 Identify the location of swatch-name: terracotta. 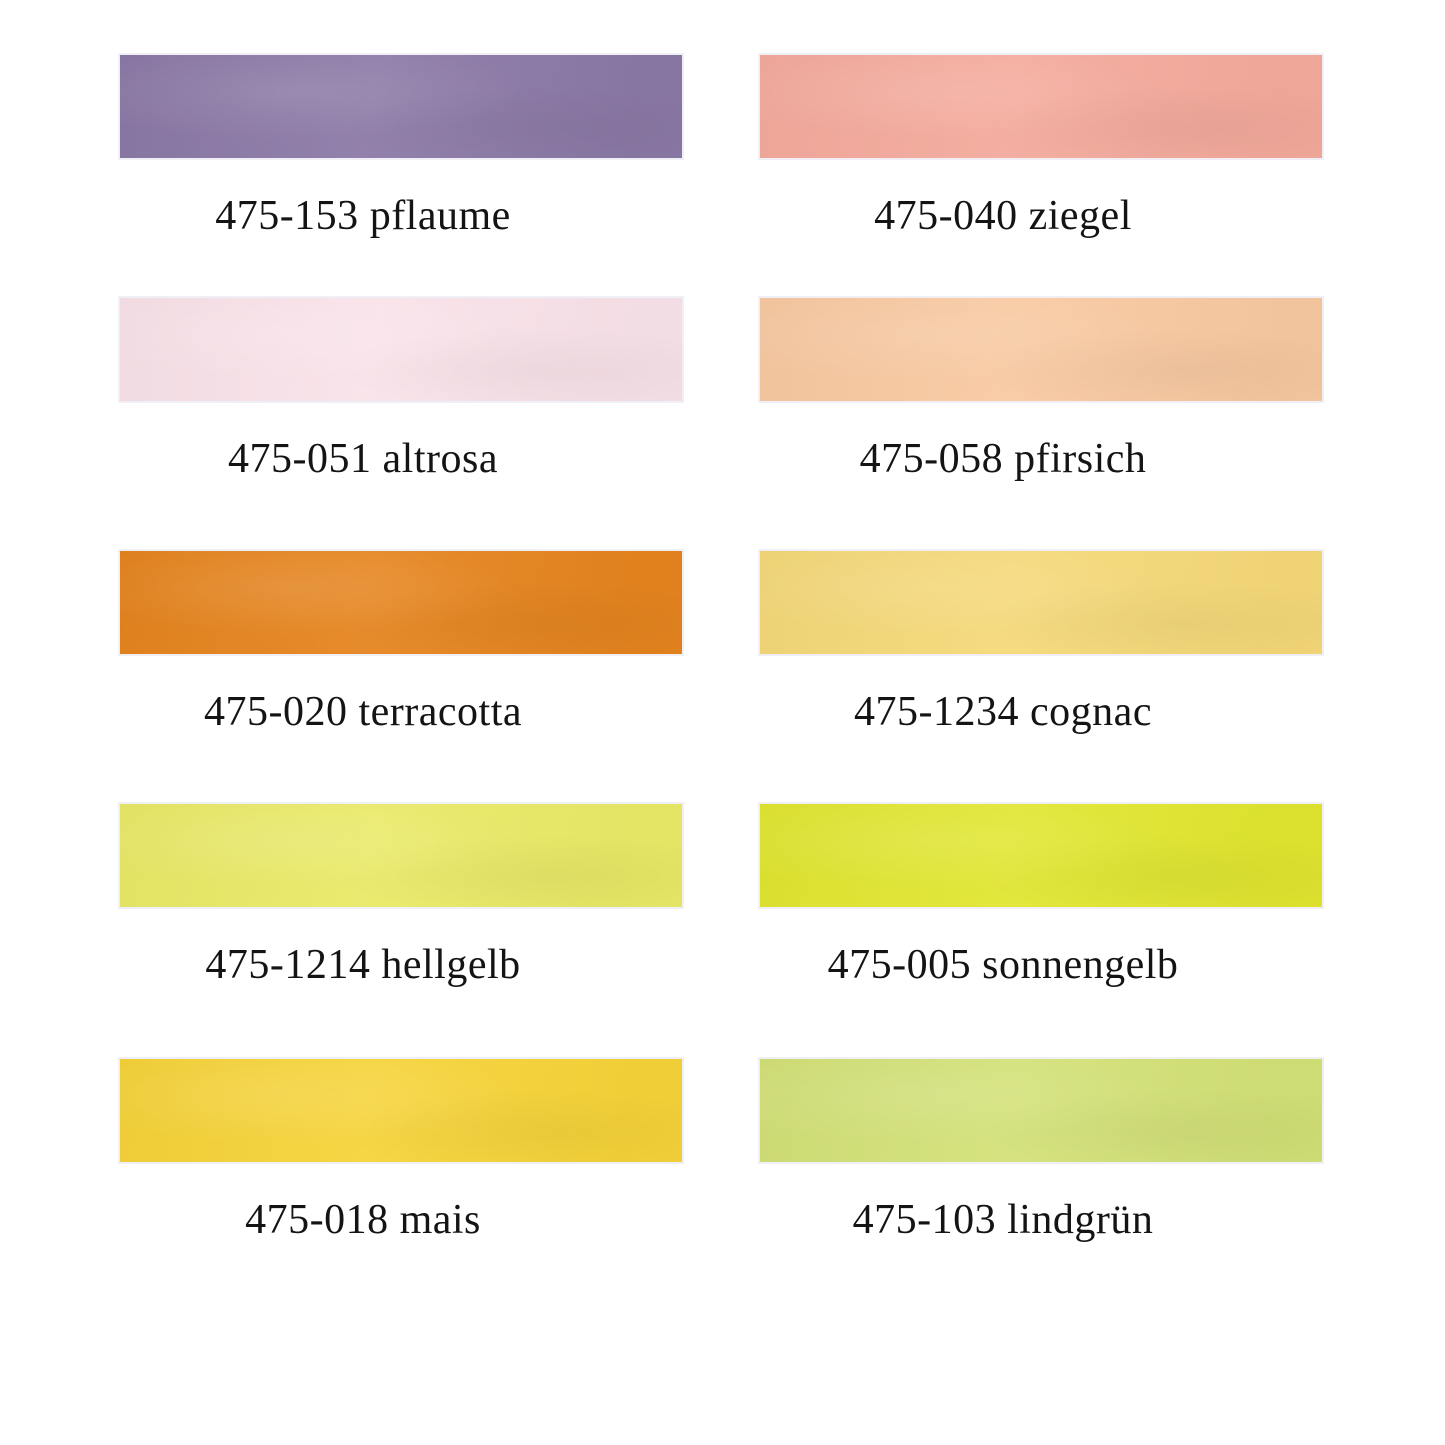
(440, 712).